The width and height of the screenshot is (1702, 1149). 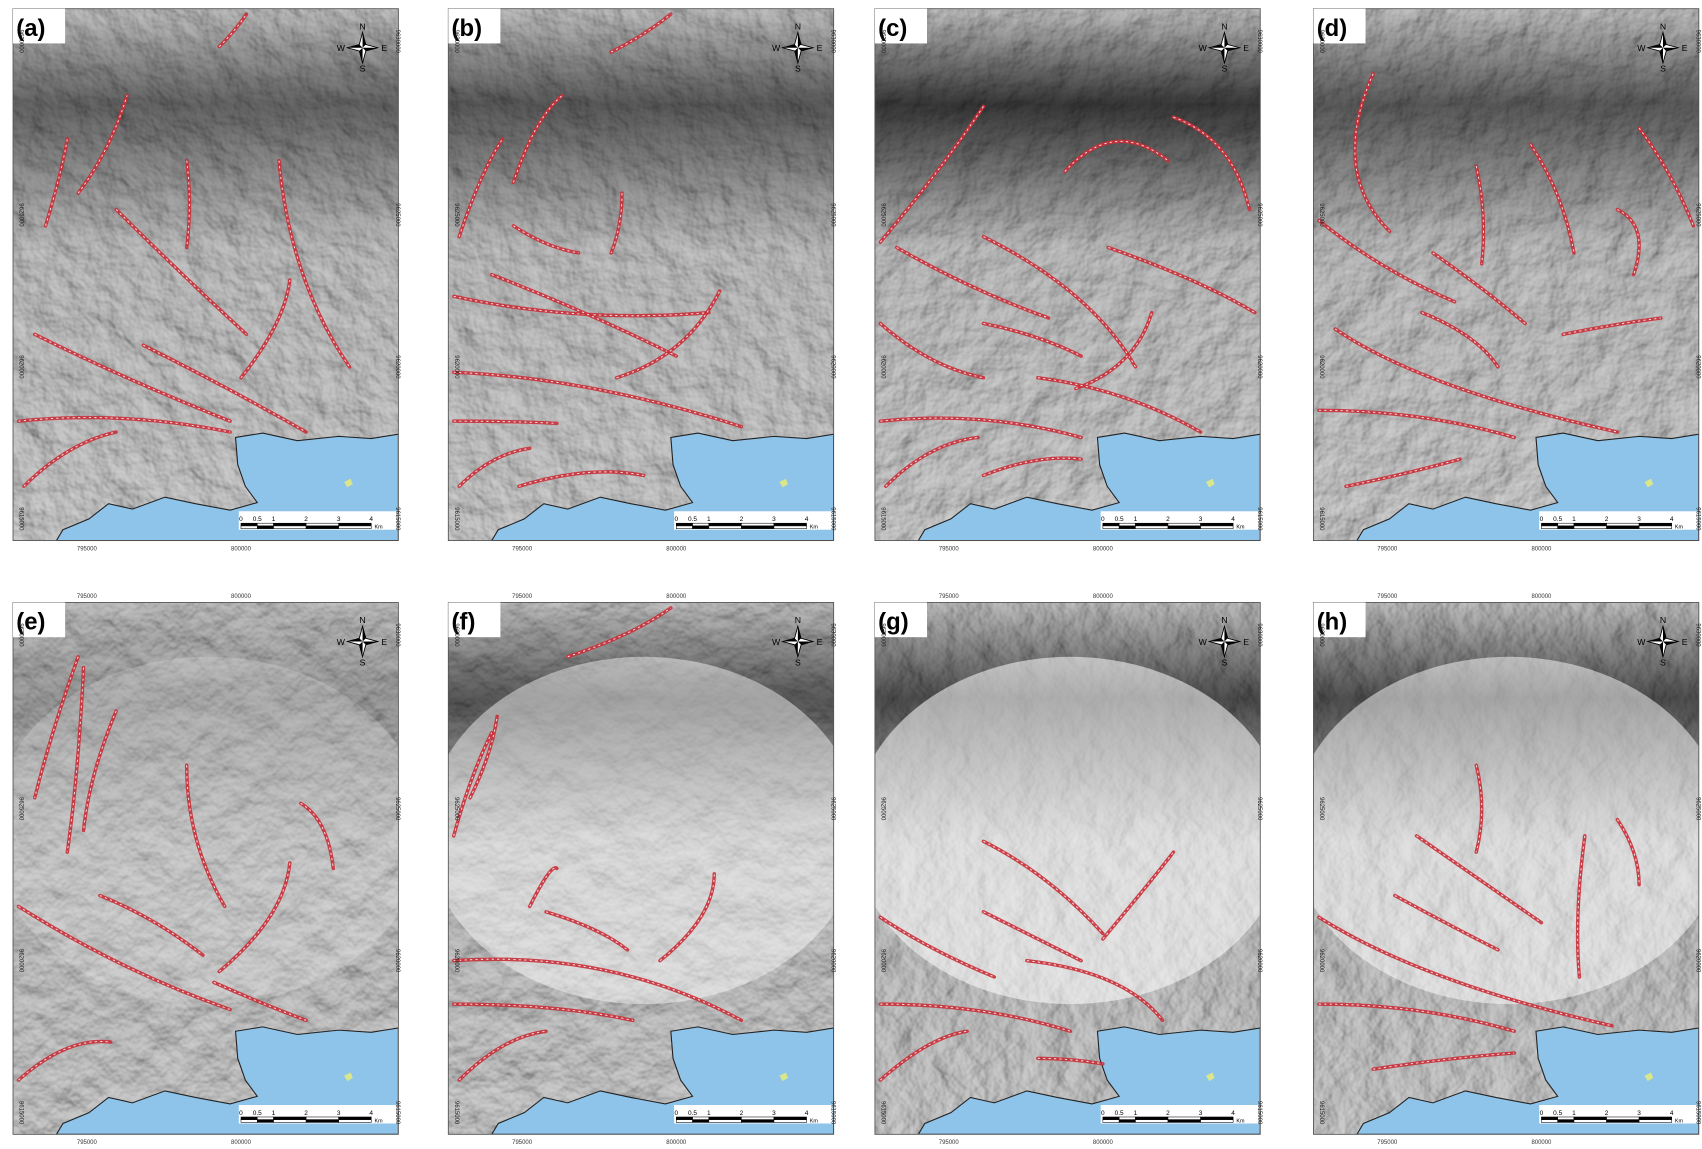 What do you see at coordinates (807, 519) in the screenshot?
I see `scale-label: 4` at bounding box center [807, 519].